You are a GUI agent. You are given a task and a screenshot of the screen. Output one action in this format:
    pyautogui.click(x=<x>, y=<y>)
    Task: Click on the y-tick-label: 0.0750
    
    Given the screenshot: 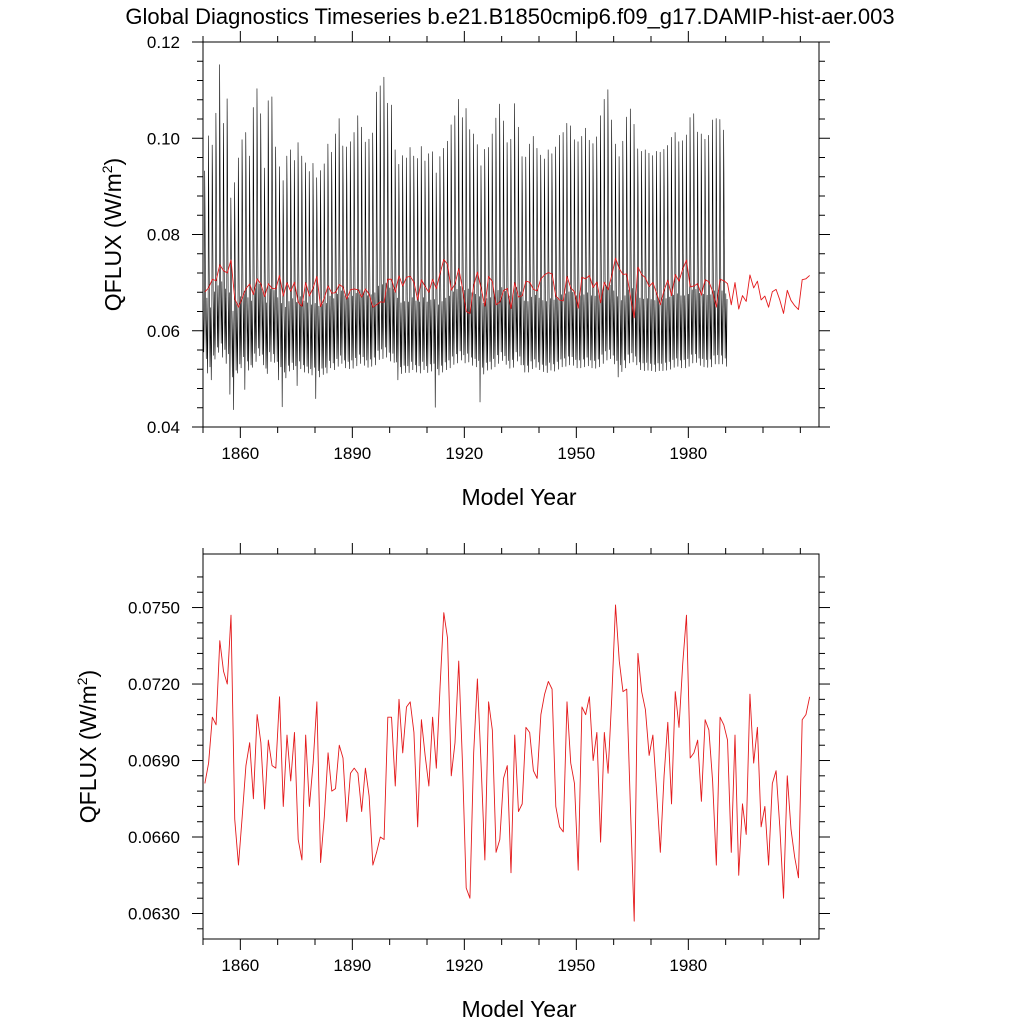 What is the action you would take?
    pyautogui.click(x=154, y=608)
    